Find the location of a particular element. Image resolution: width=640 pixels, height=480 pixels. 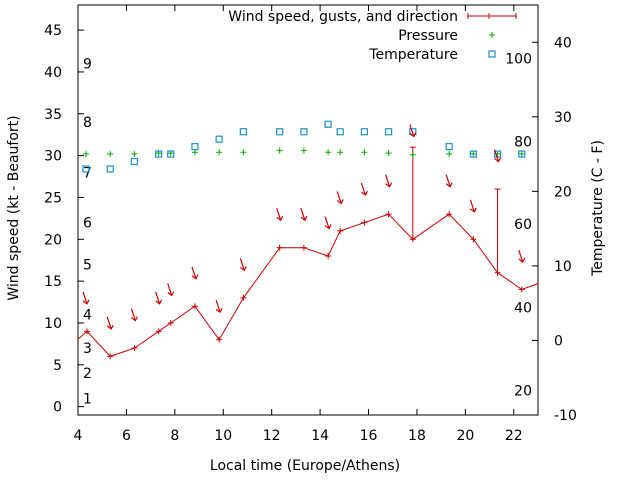

beaufort-label: 5 is located at coordinates (87, 265).